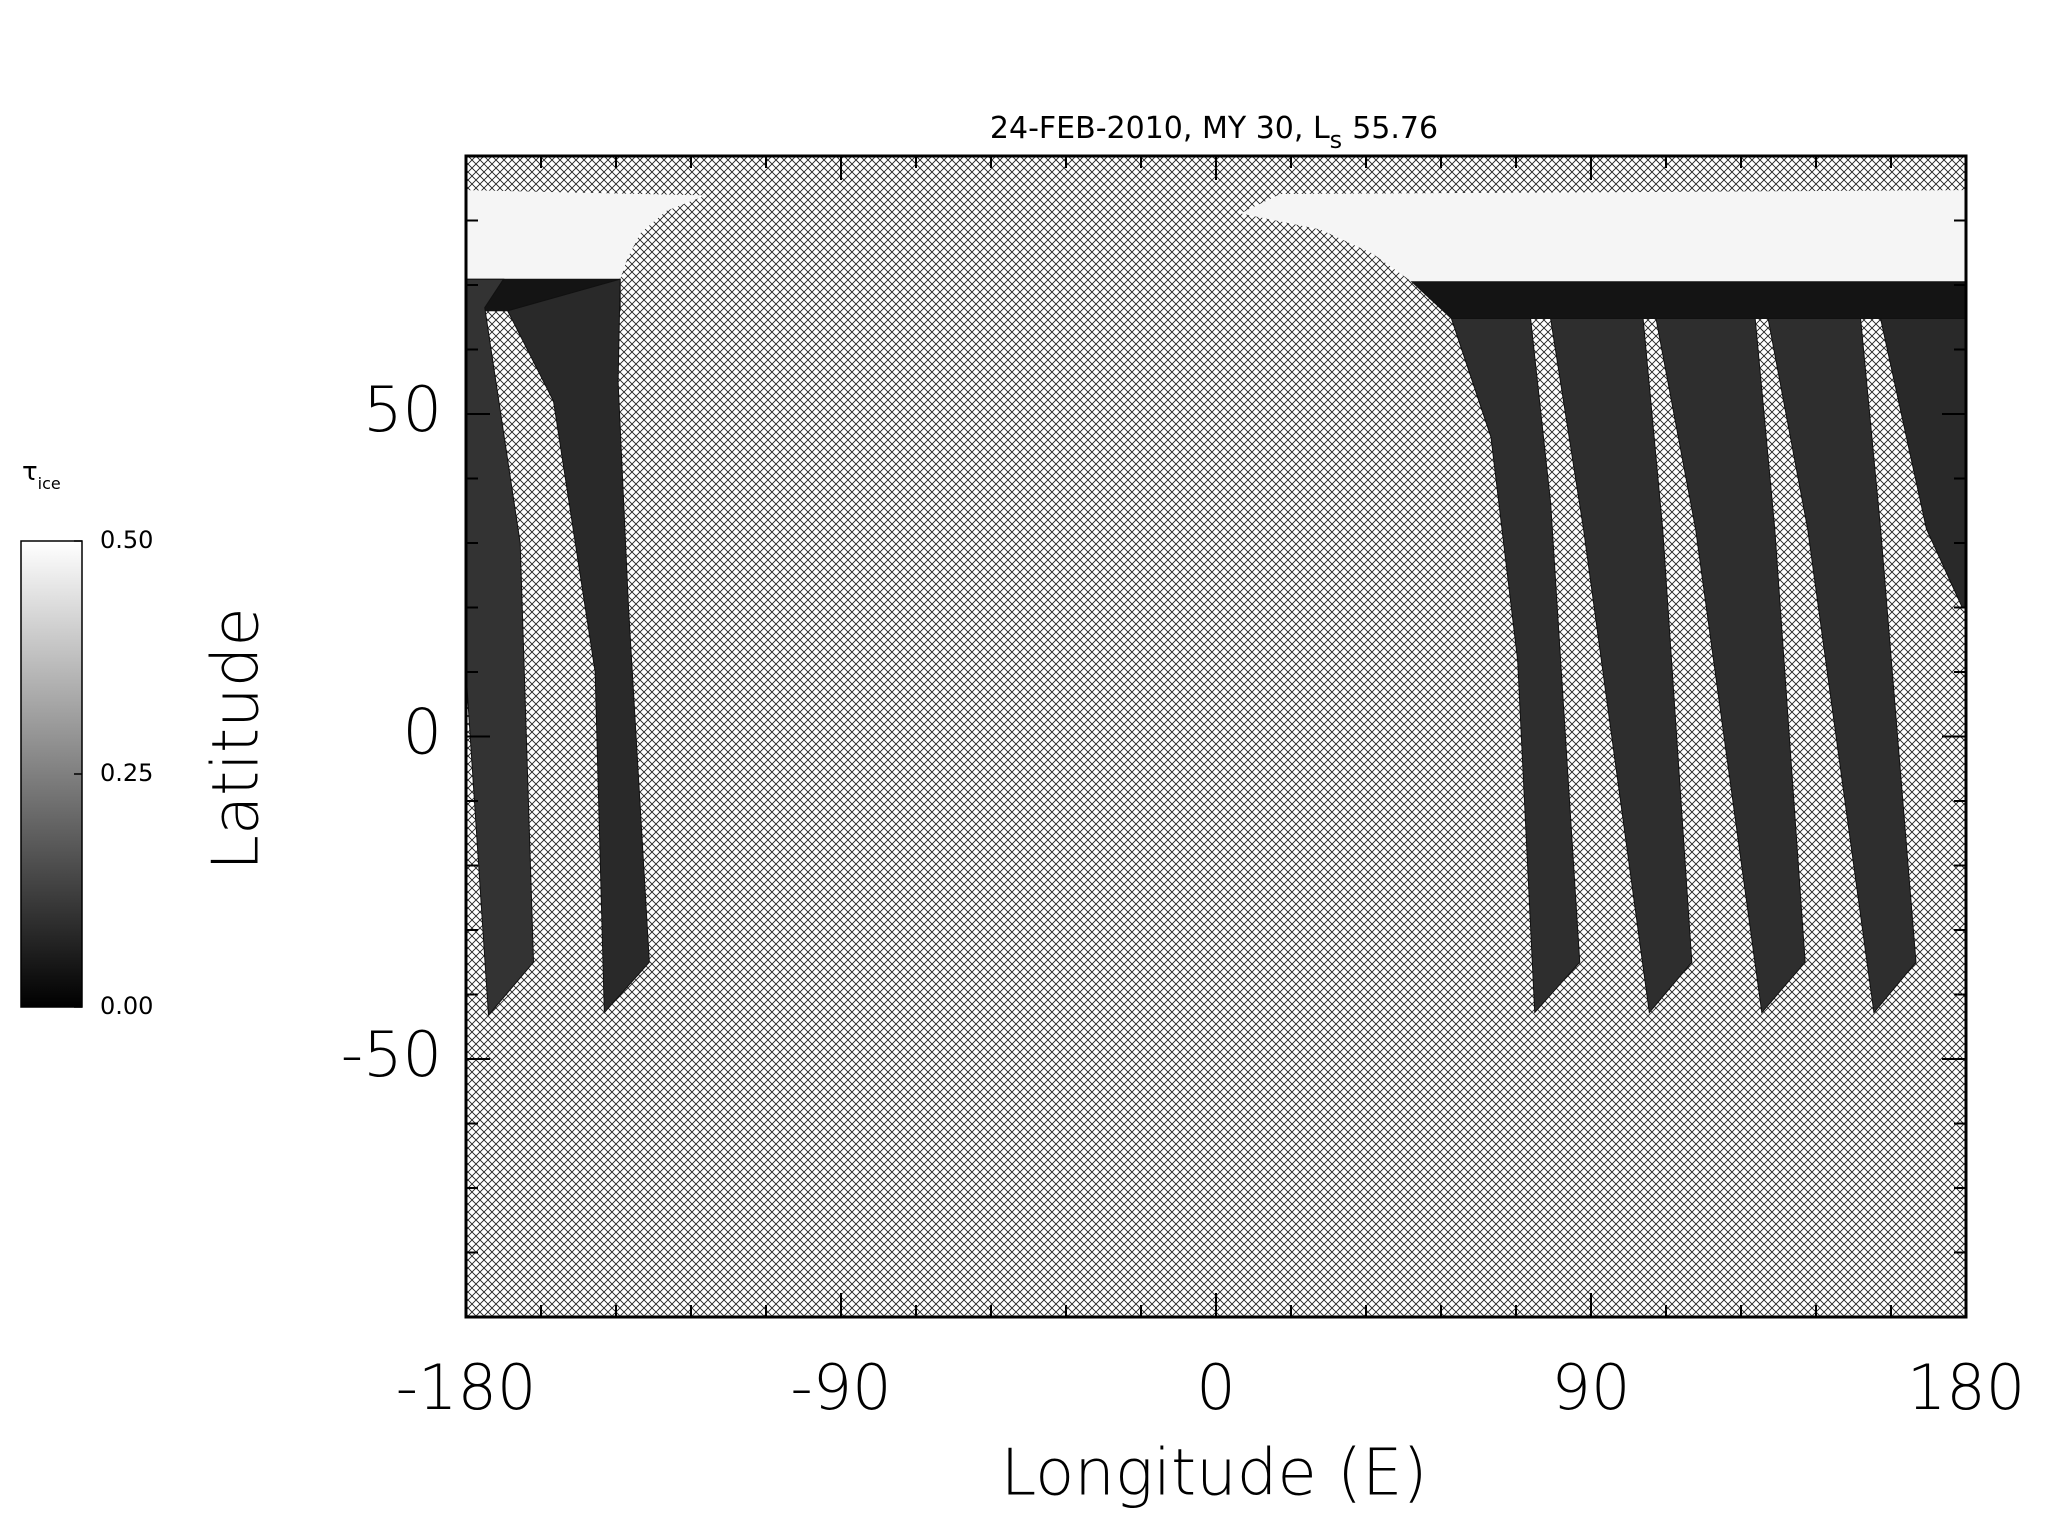 The width and height of the screenshot is (2048, 1536). Describe the element at coordinates (1214, 1474) in the screenshot. I see `x-axis-label: Longitude (E)` at that location.